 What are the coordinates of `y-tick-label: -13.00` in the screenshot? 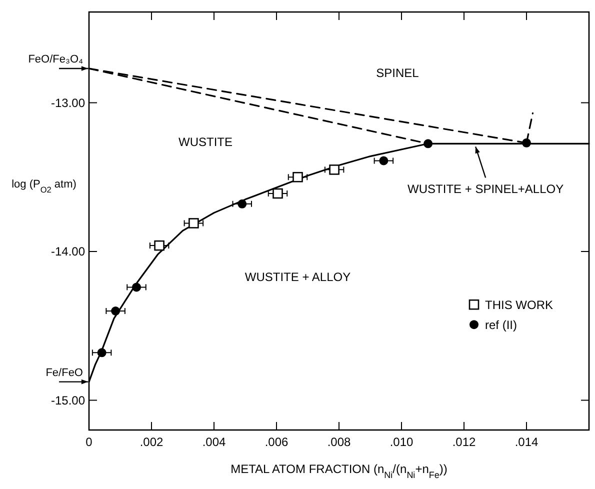 It's located at (68, 103).